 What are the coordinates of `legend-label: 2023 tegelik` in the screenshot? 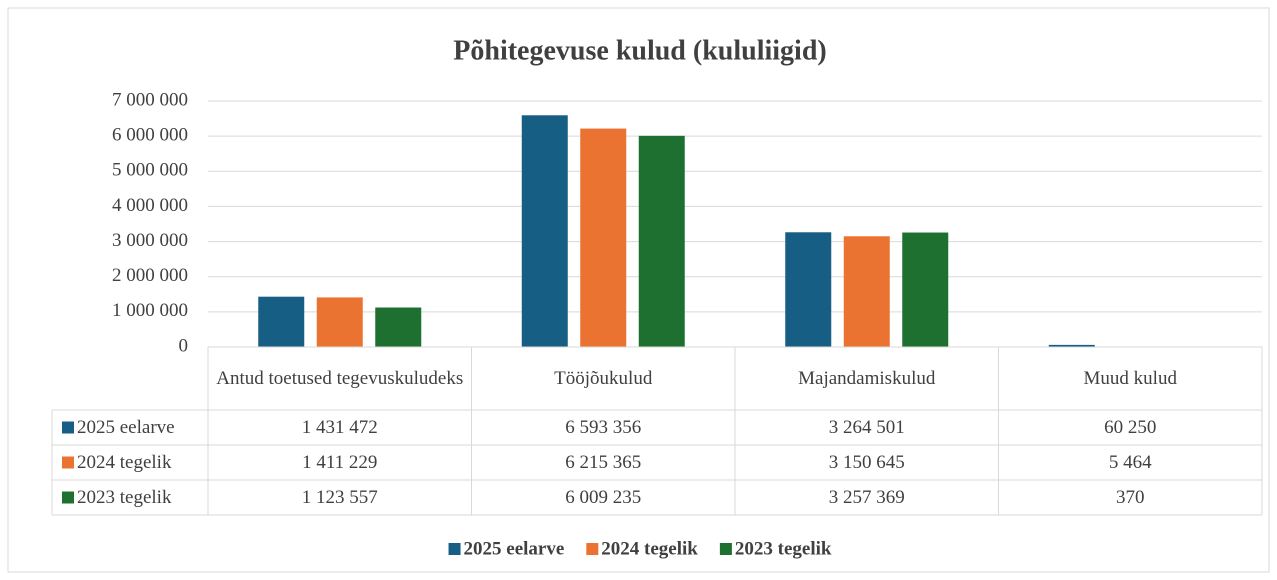 It's located at (783, 548).